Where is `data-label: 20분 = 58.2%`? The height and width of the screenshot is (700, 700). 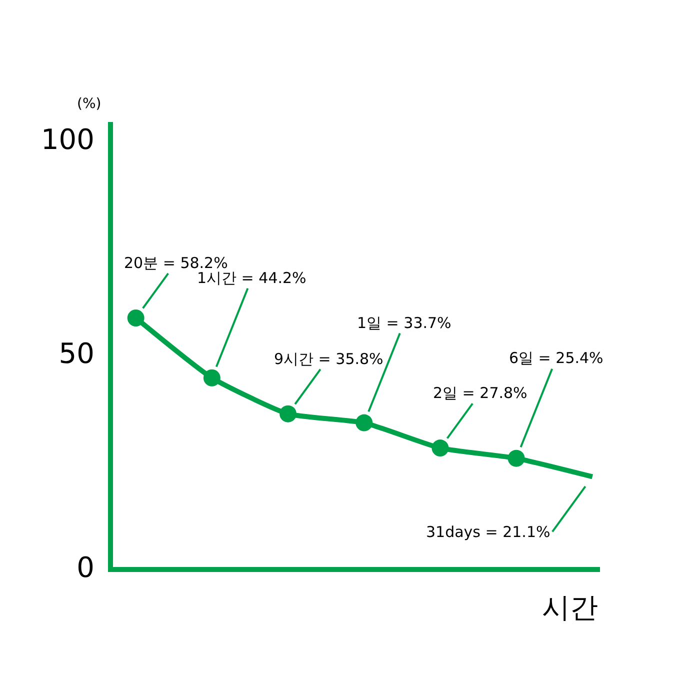
data-label: 20분 = 58.2% is located at coordinates (176, 263).